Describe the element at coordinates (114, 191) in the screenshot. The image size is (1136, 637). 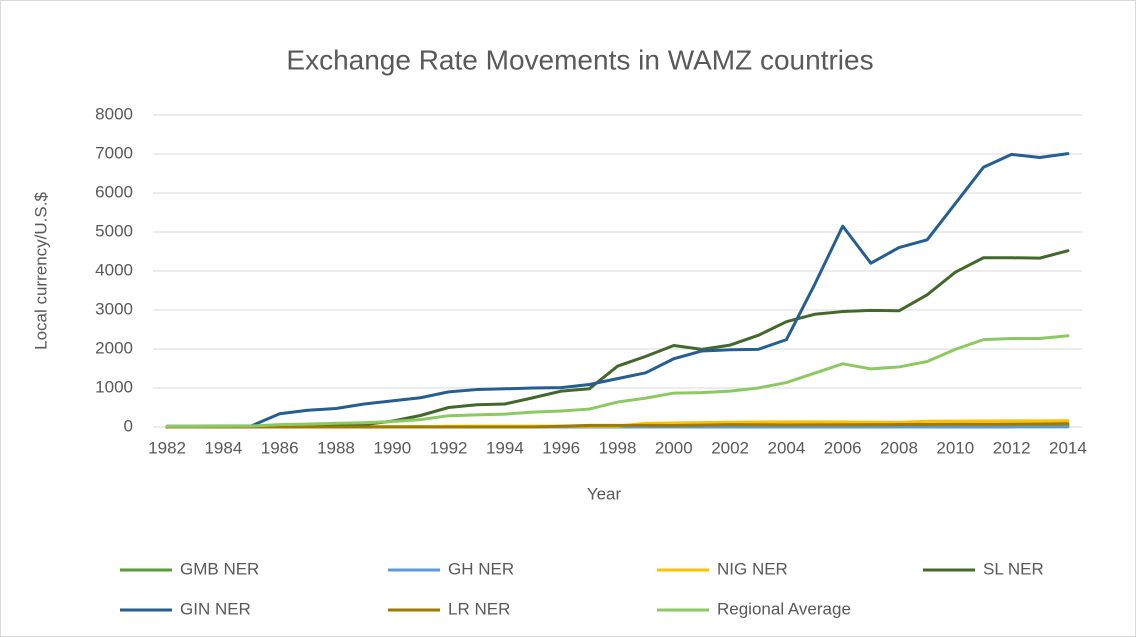
I see `y-tick-label: 6000` at that location.